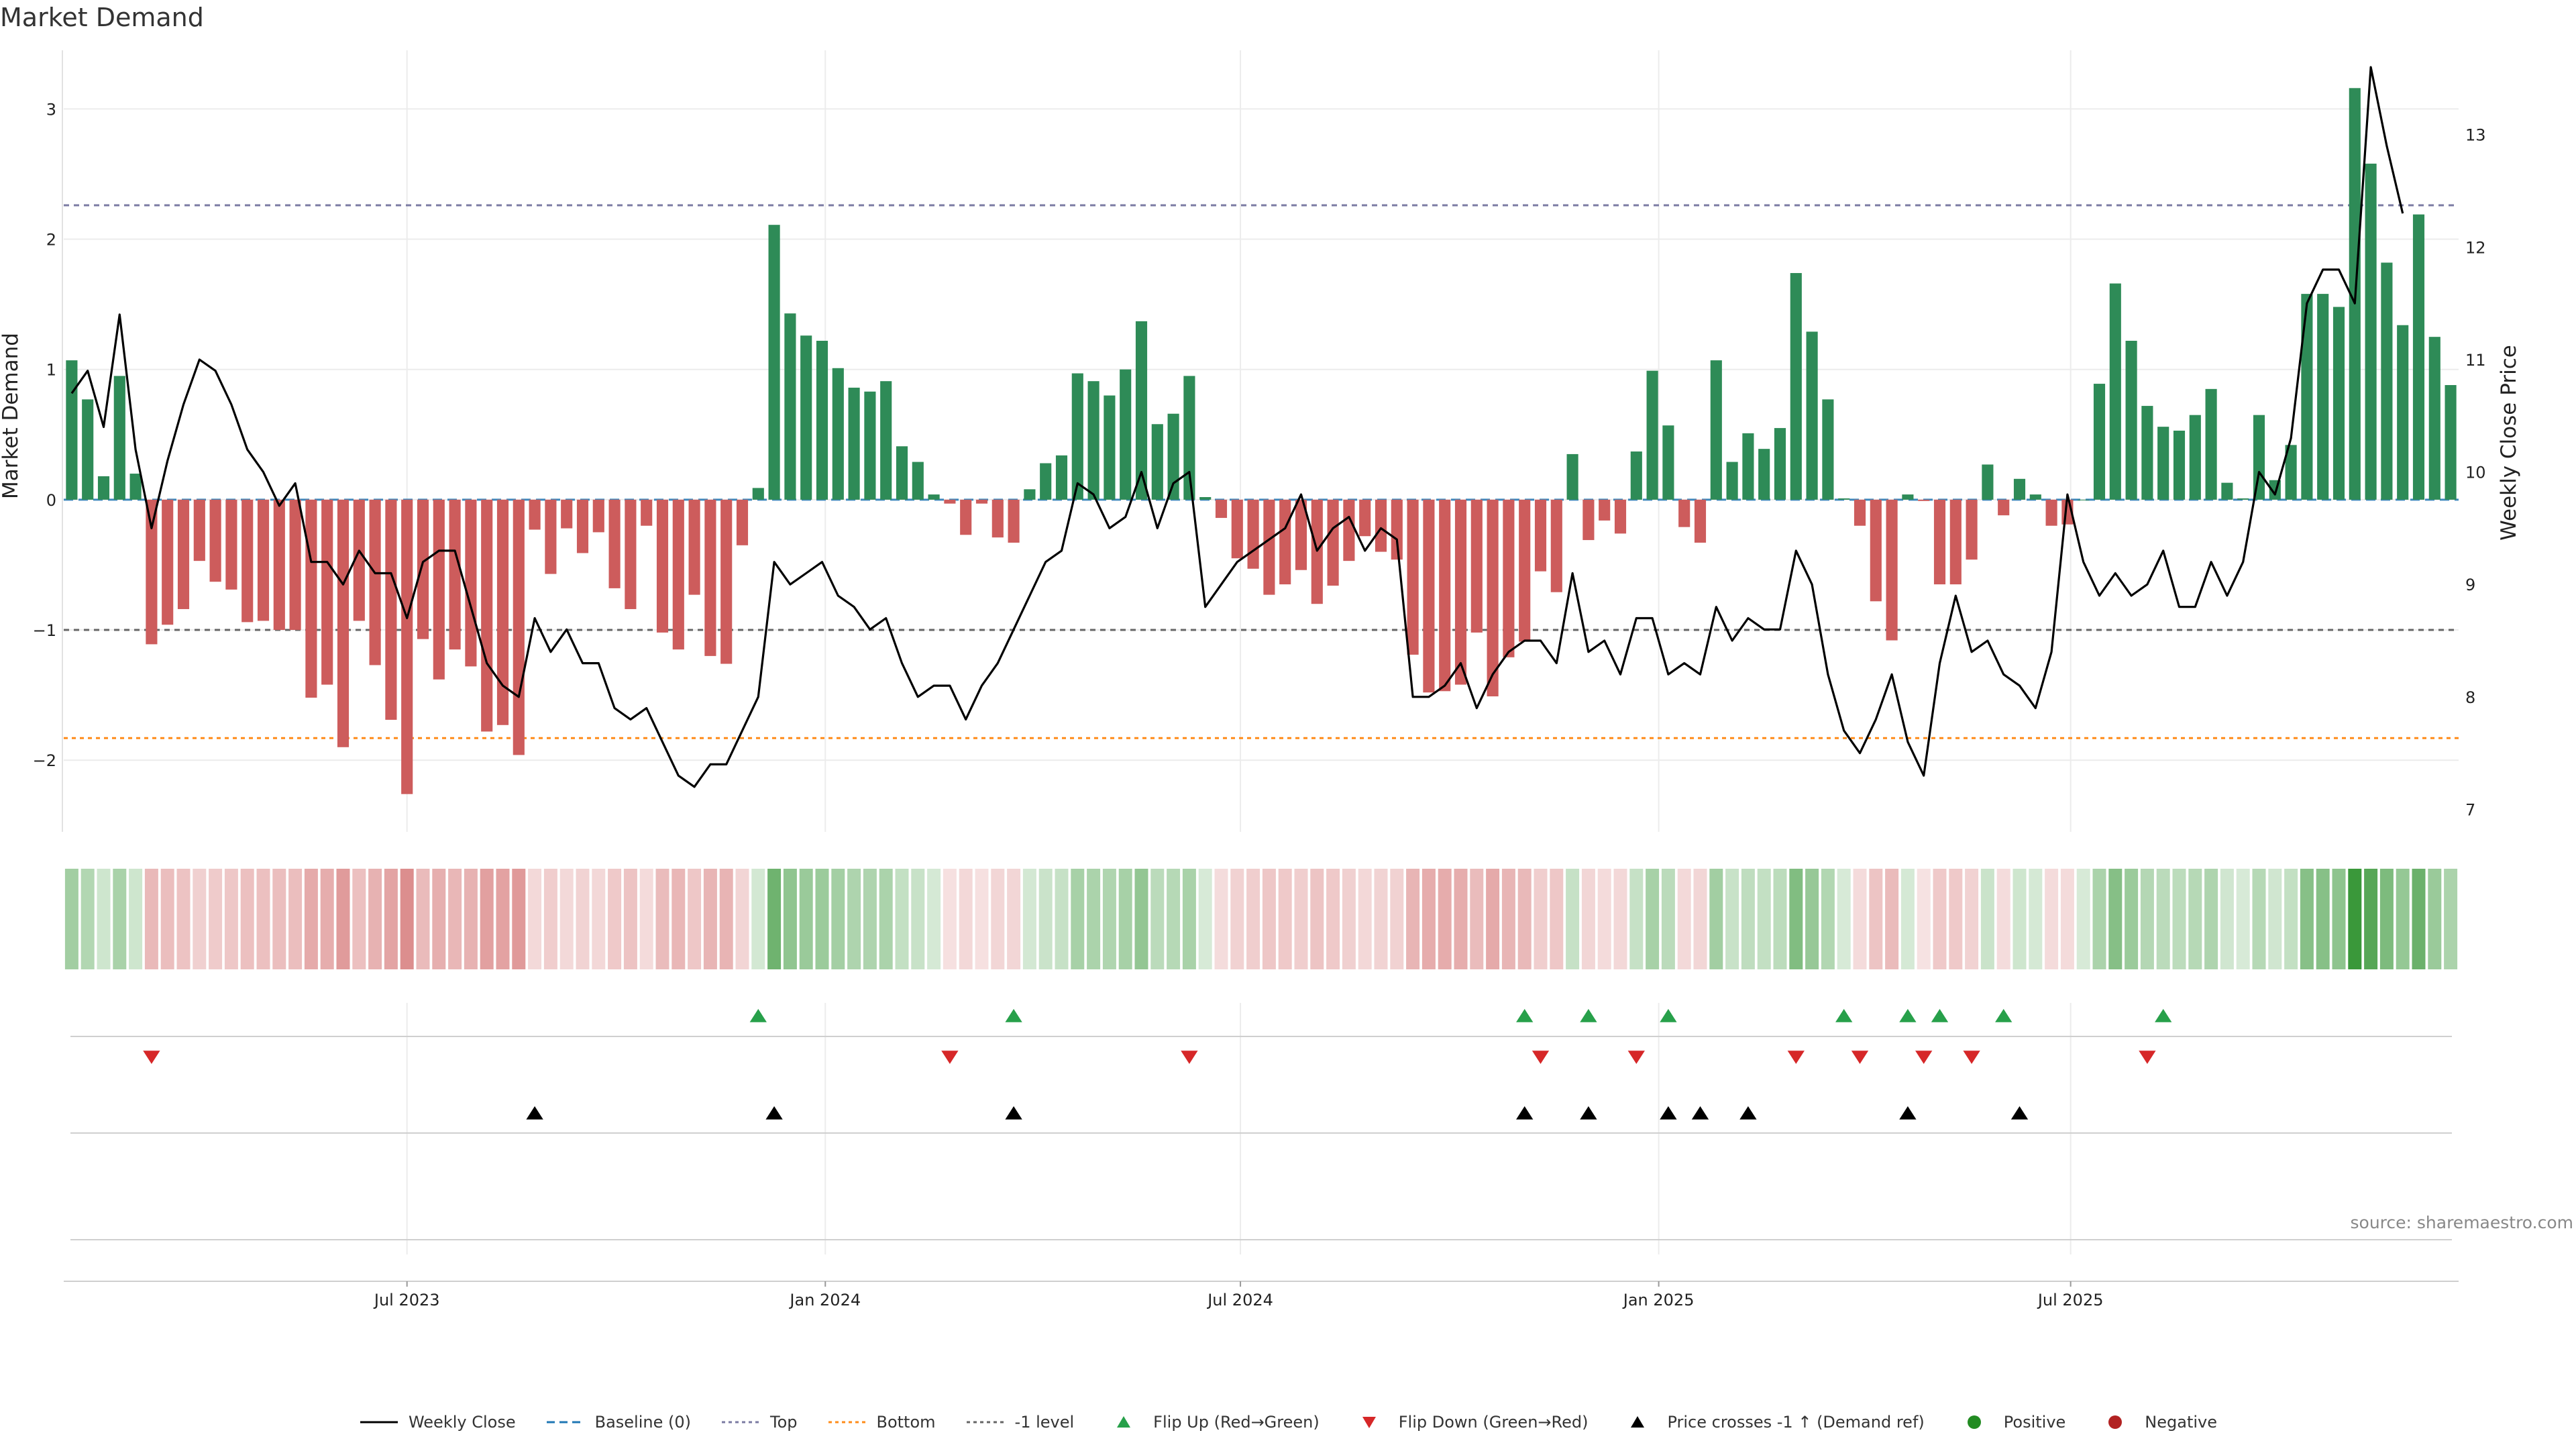 Image resolution: width=2576 pixels, height=1449 pixels. I want to click on legend-item-baseline: Baseline (0), so click(618, 1422).